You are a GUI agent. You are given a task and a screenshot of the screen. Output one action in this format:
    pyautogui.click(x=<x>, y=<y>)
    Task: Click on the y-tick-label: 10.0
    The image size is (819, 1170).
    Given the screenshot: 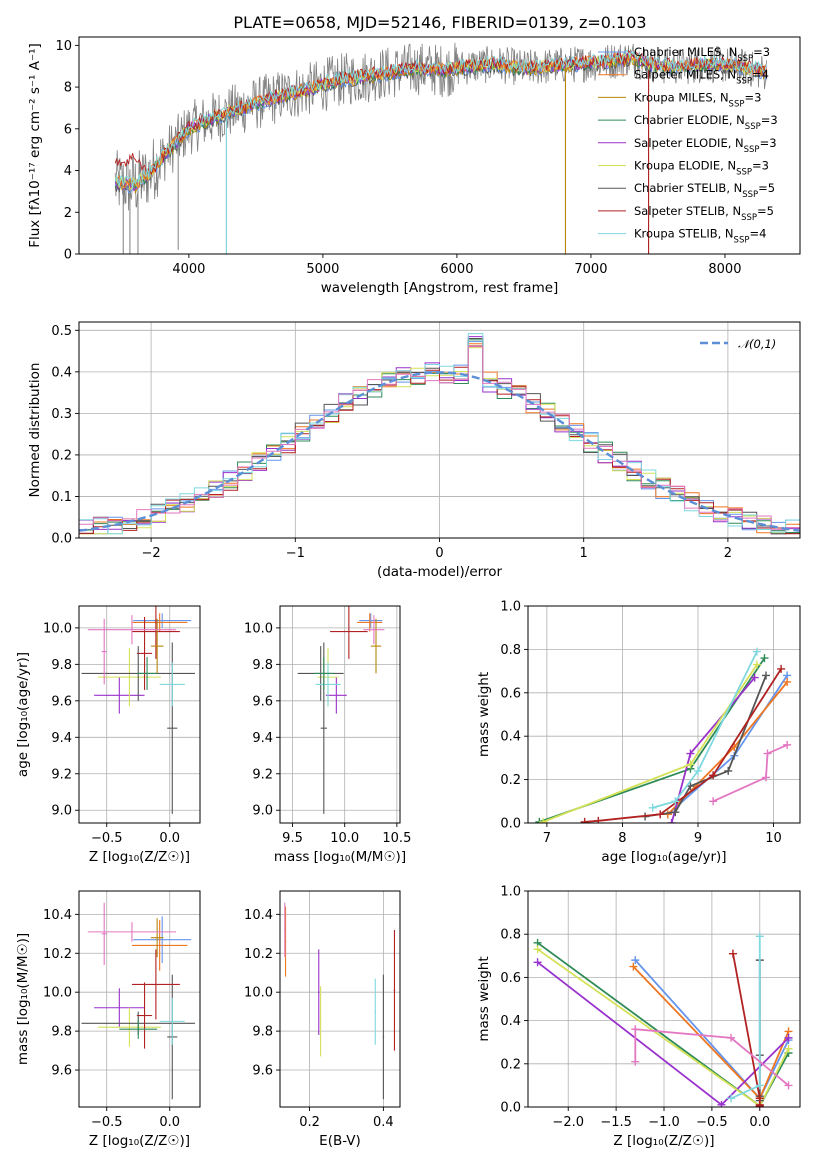 What is the action you would take?
    pyautogui.click(x=57, y=628)
    